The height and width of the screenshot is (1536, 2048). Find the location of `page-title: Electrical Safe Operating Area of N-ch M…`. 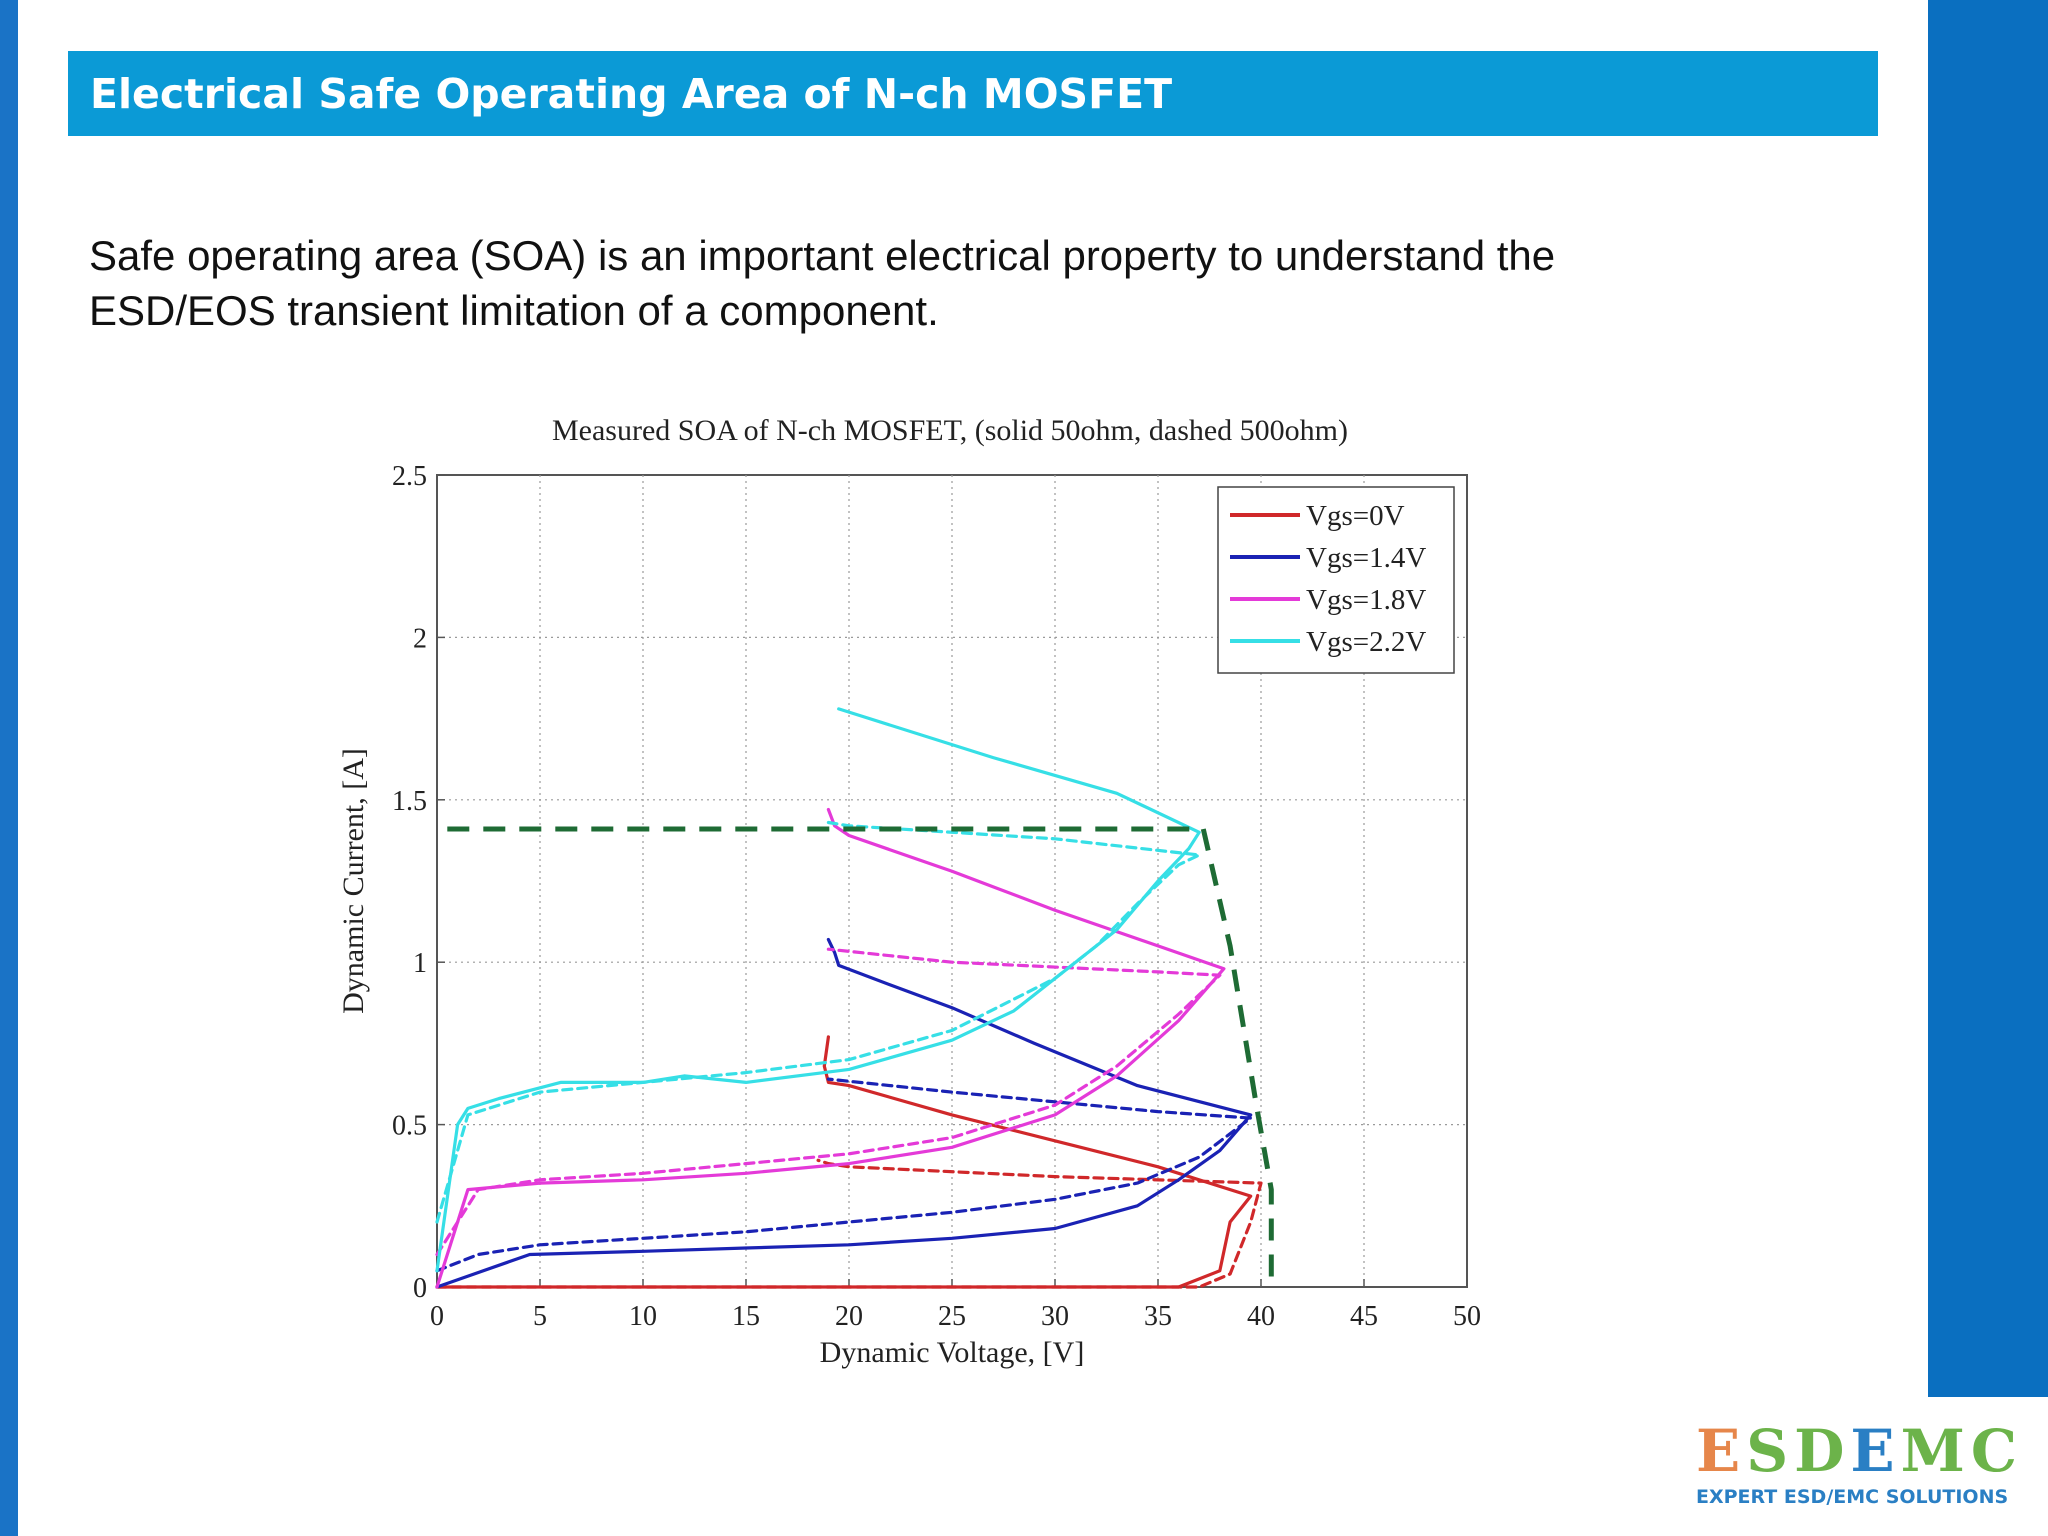

page-title: Electrical Safe Operating Area of N-ch M… is located at coordinates (631, 93).